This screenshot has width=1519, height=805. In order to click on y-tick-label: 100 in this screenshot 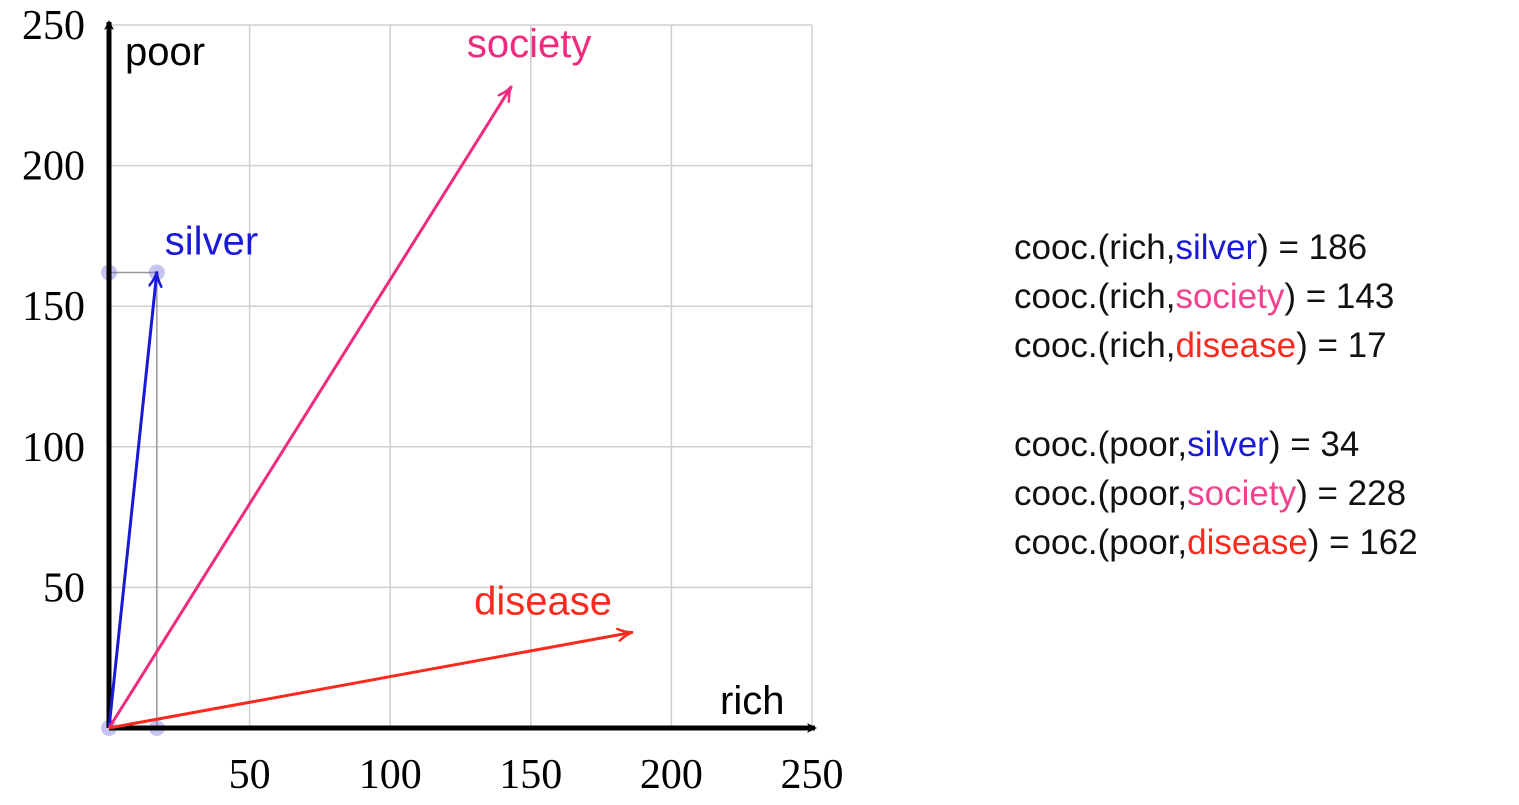, I will do `click(53, 448)`.